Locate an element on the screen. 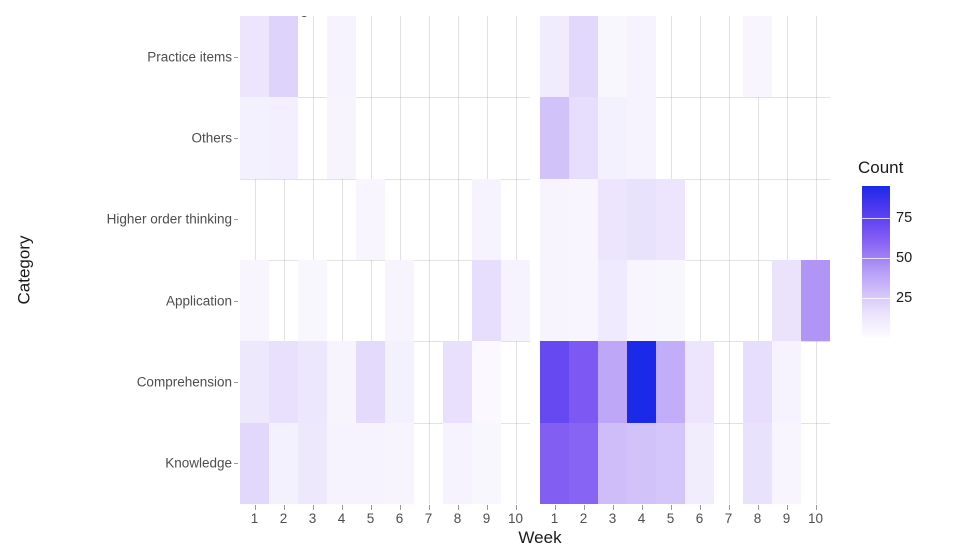  x-axis-tick-label: 7 is located at coordinates (428, 518).